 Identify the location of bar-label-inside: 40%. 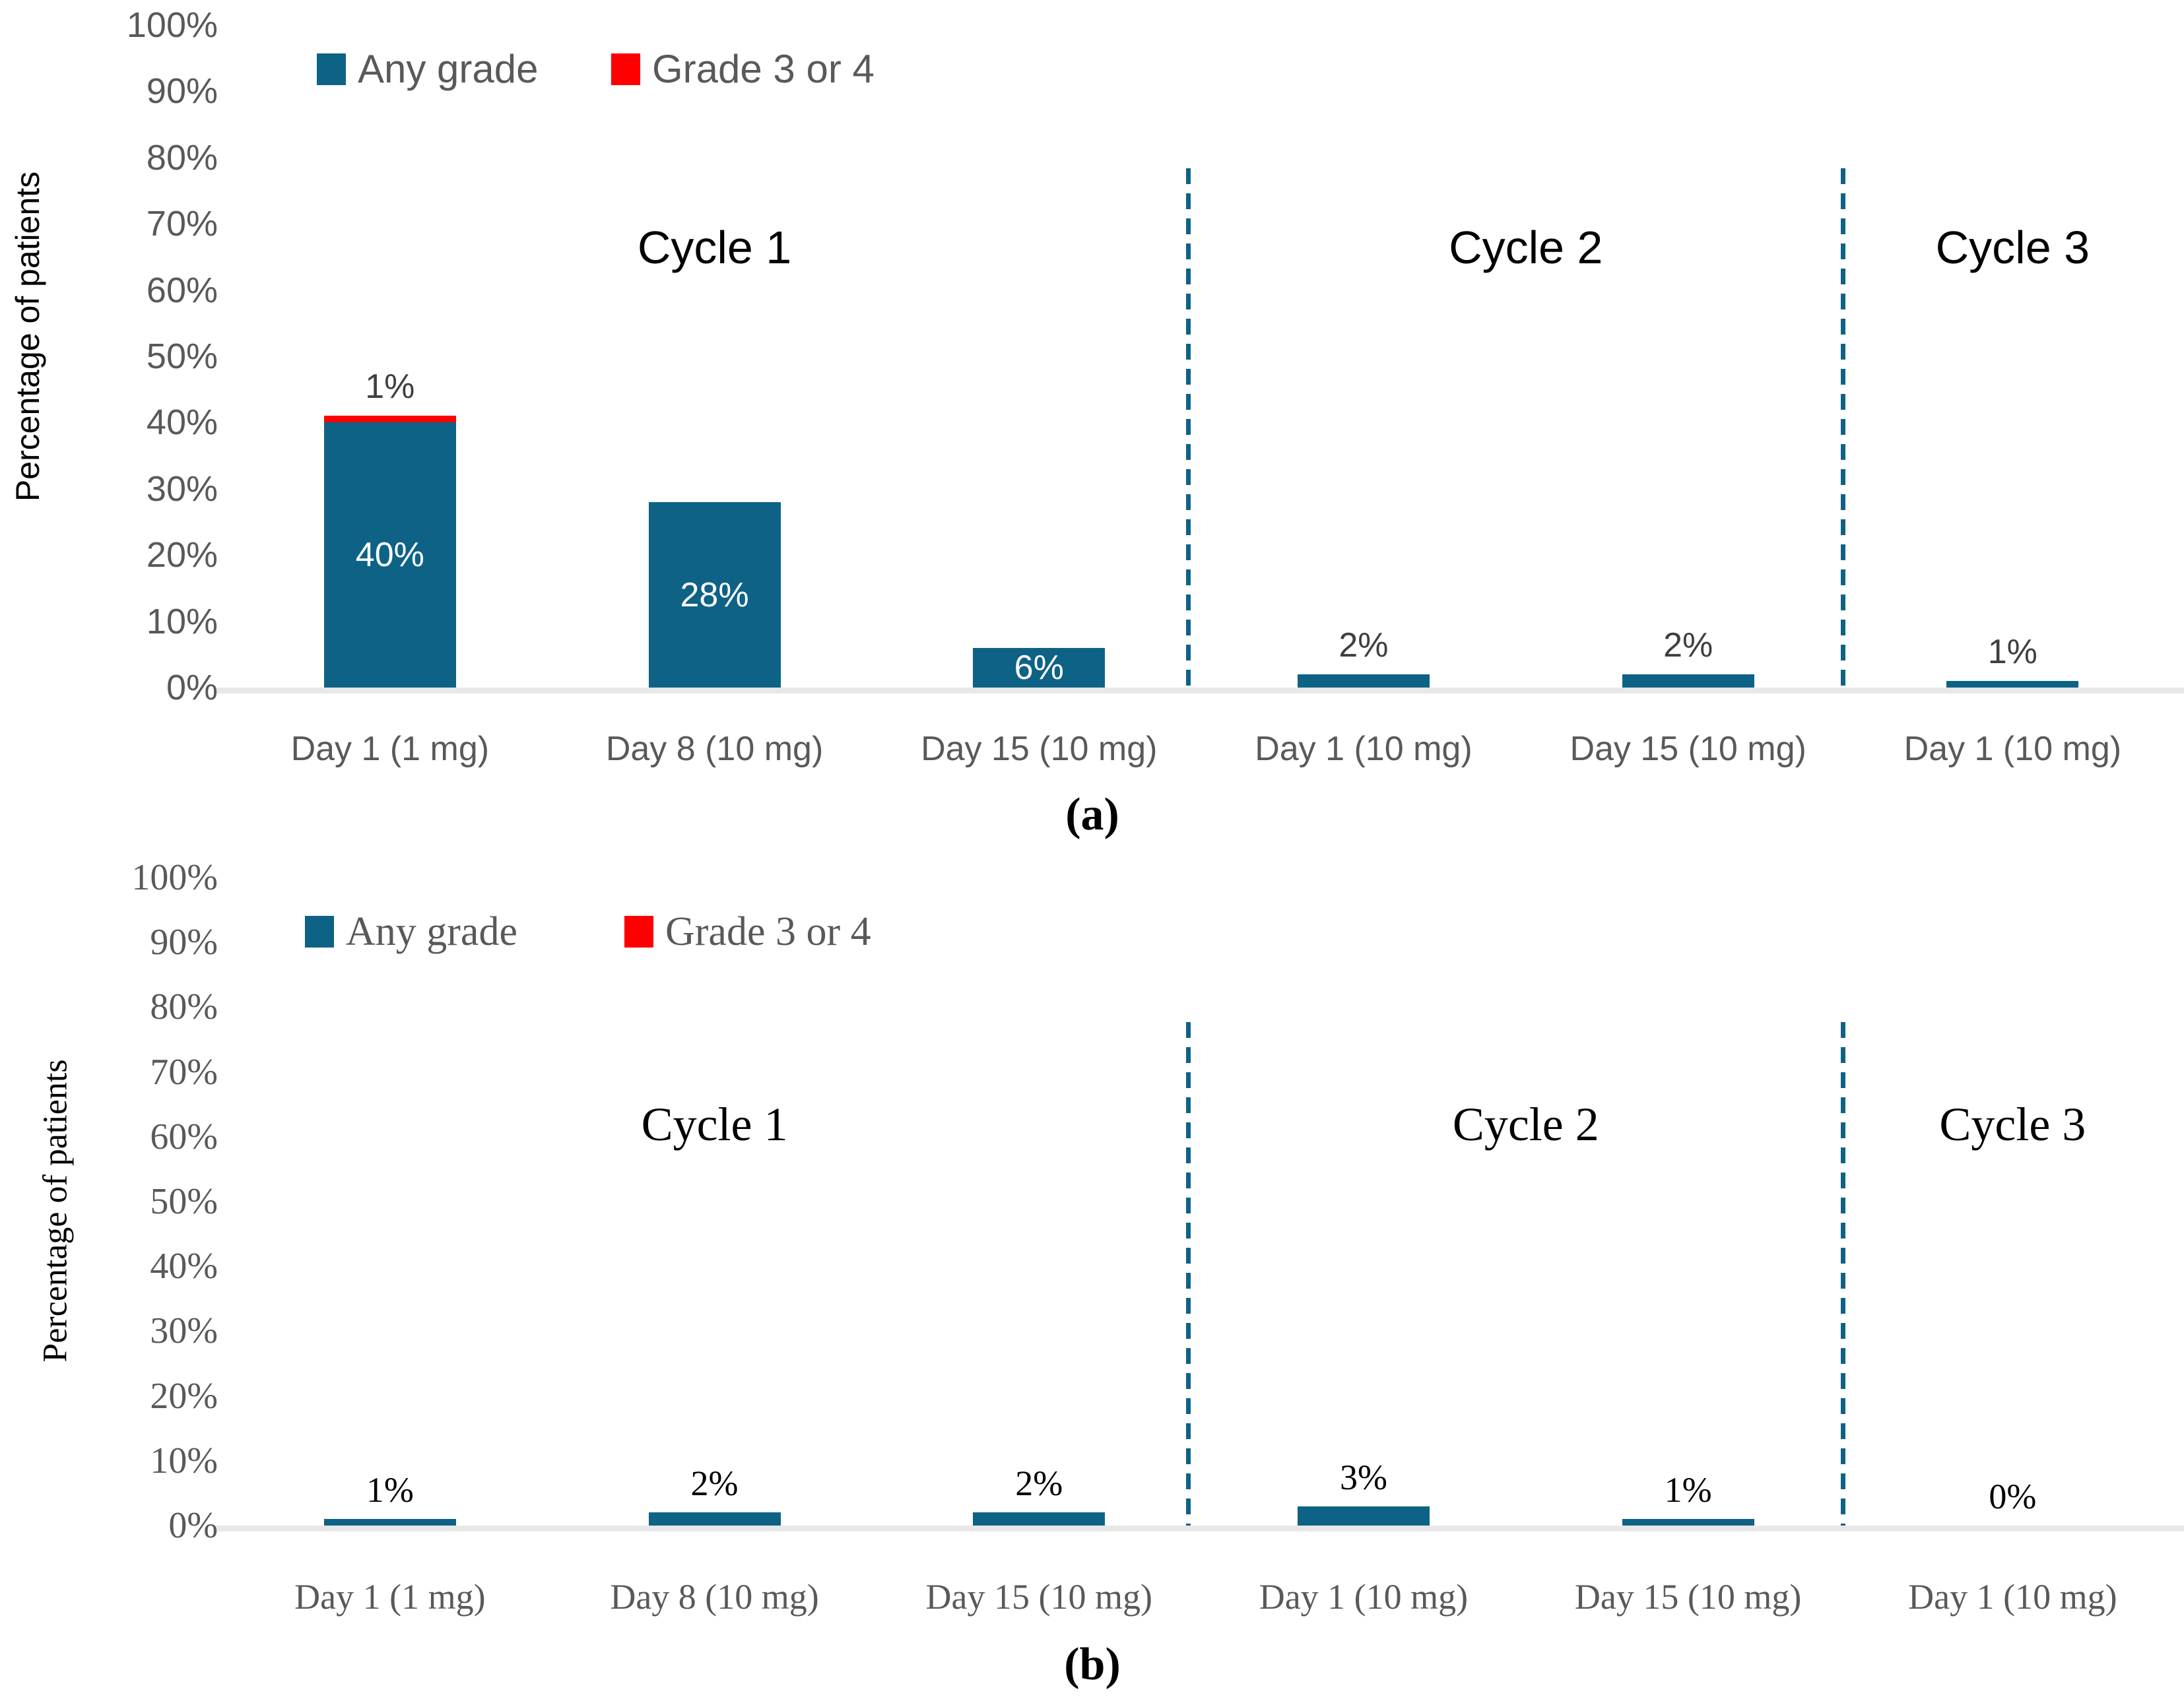
(389, 555).